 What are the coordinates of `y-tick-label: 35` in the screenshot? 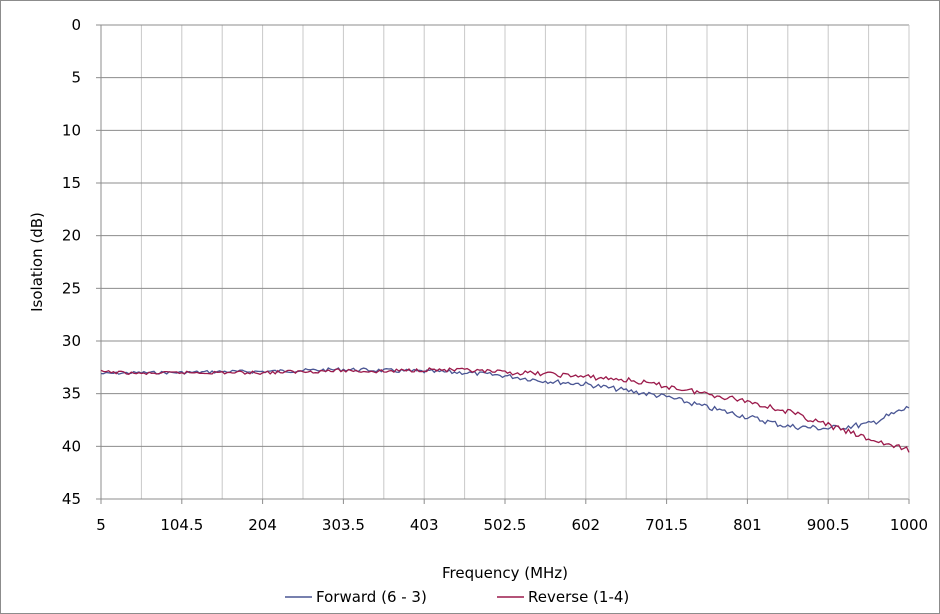 It's located at (71, 394).